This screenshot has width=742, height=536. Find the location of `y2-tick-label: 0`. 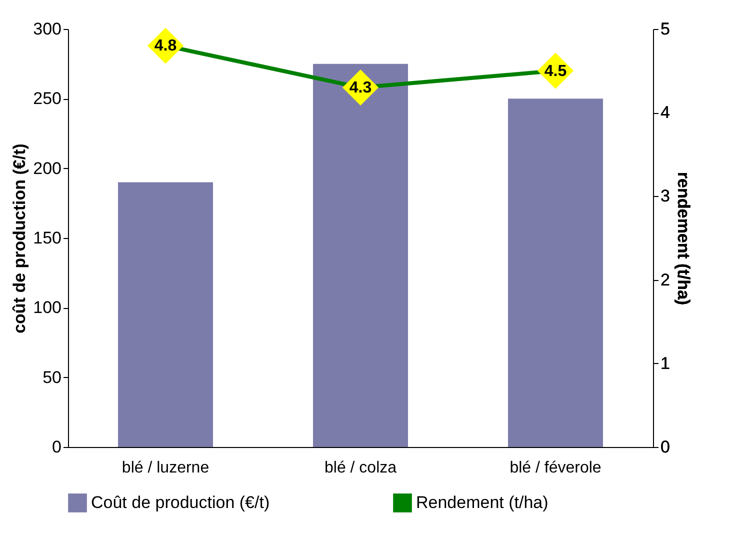

y2-tick-label: 0 is located at coordinates (665, 447).